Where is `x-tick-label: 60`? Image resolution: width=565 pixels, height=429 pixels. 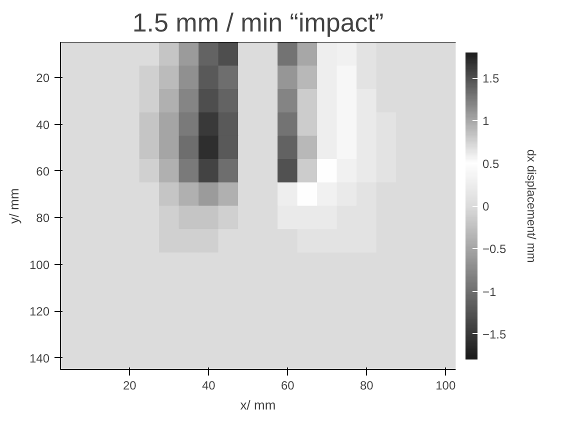 x-tick-label: 60 is located at coordinates (287, 385).